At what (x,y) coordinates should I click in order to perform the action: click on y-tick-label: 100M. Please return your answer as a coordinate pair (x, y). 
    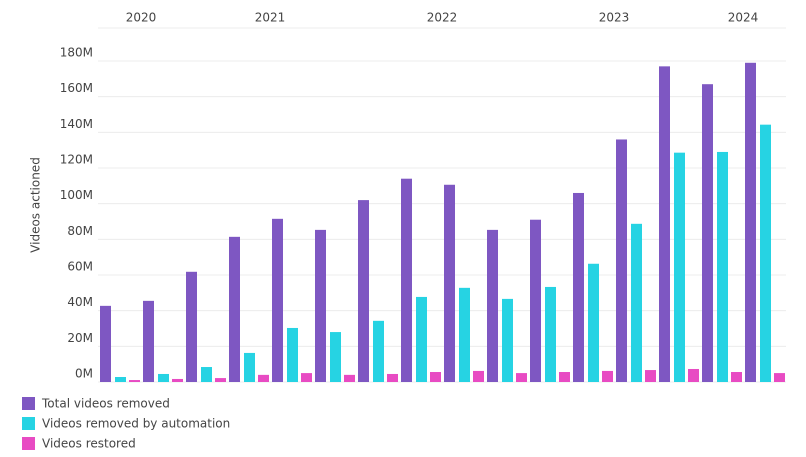
    Looking at the image, I should click on (76, 195).